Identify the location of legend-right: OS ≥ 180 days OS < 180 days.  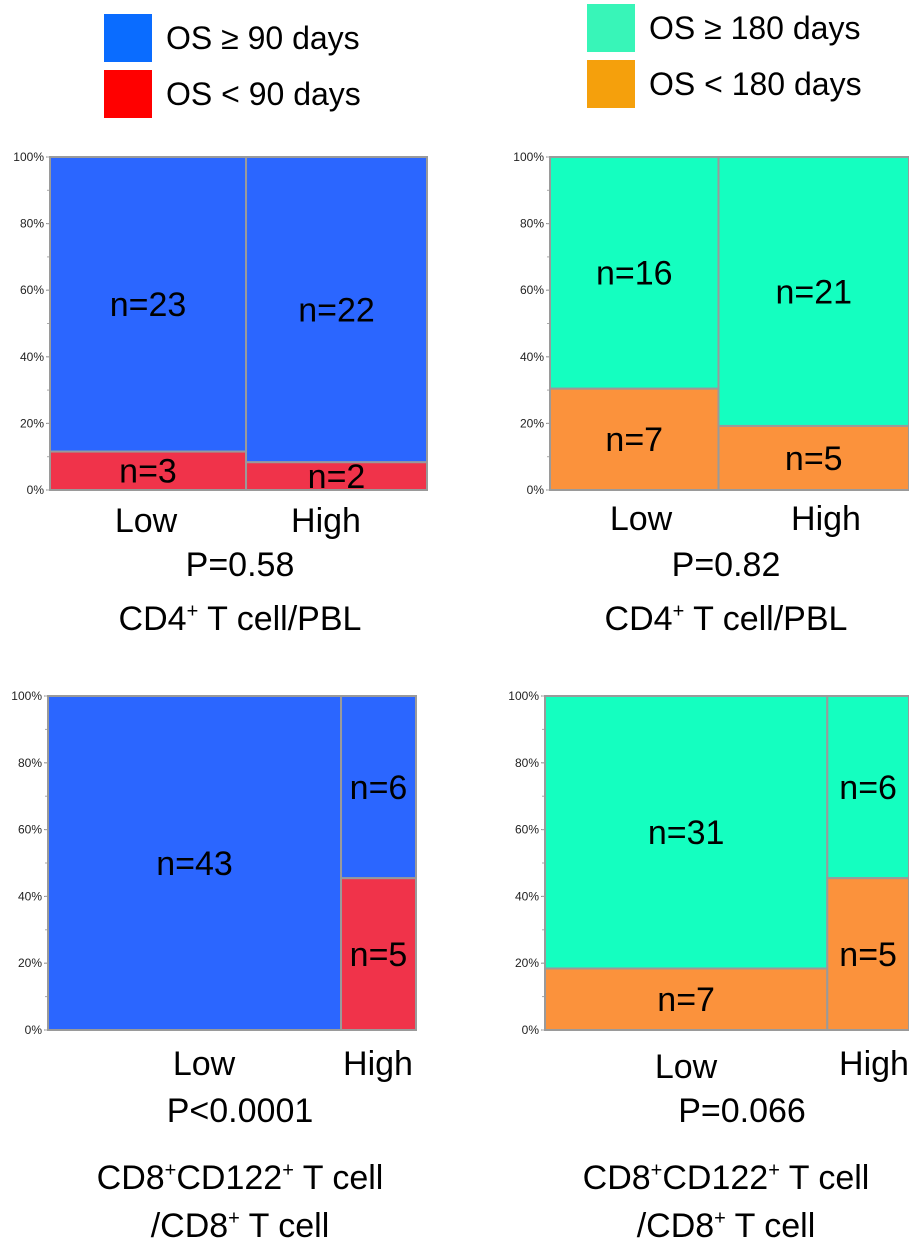
(742, 59).